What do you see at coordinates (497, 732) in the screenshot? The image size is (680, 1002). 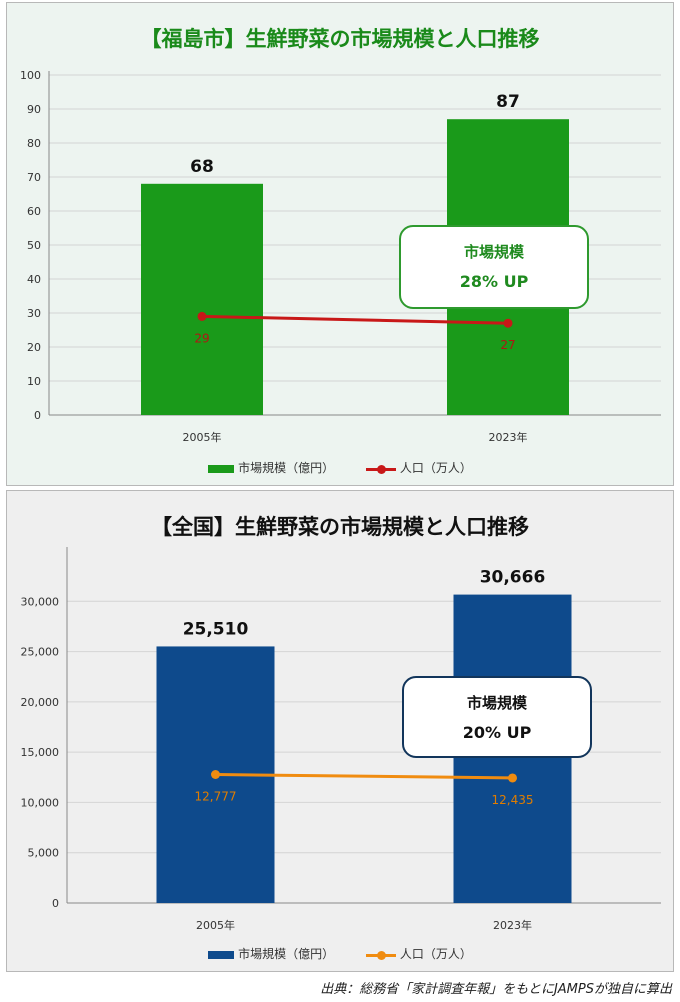 I see `callout-value: 20% UP` at bounding box center [497, 732].